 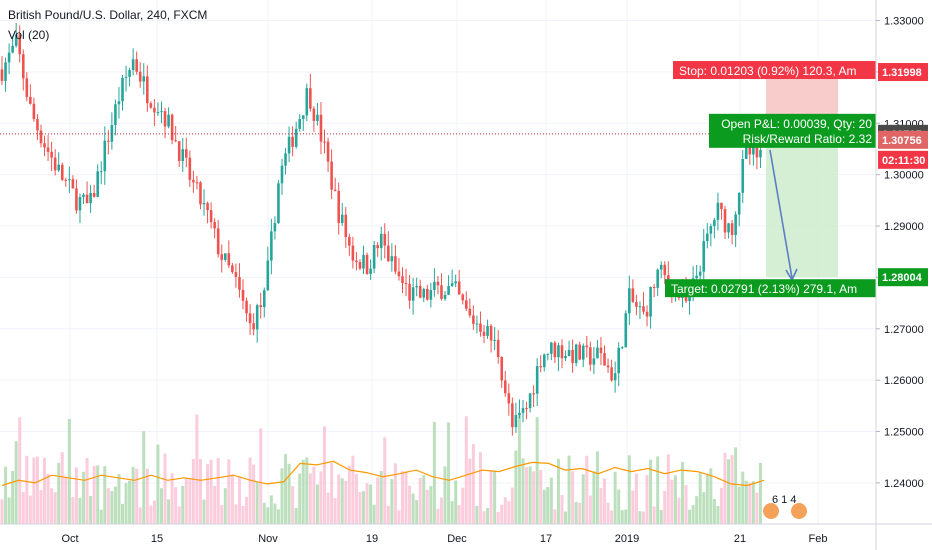 I want to click on y-tick-label: 1.26000, so click(x=904, y=381).